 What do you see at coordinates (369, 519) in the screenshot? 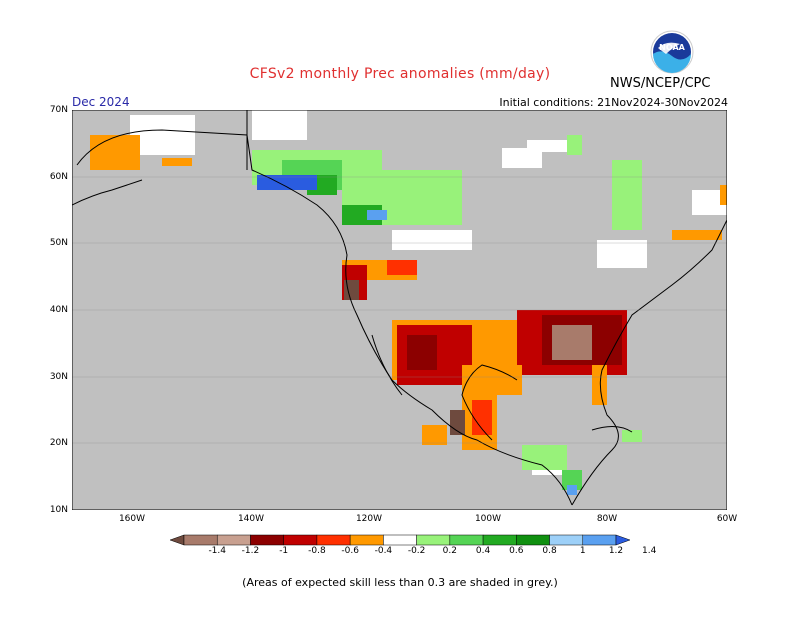
I see `lon-label: 120W` at bounding box center [369, 519].